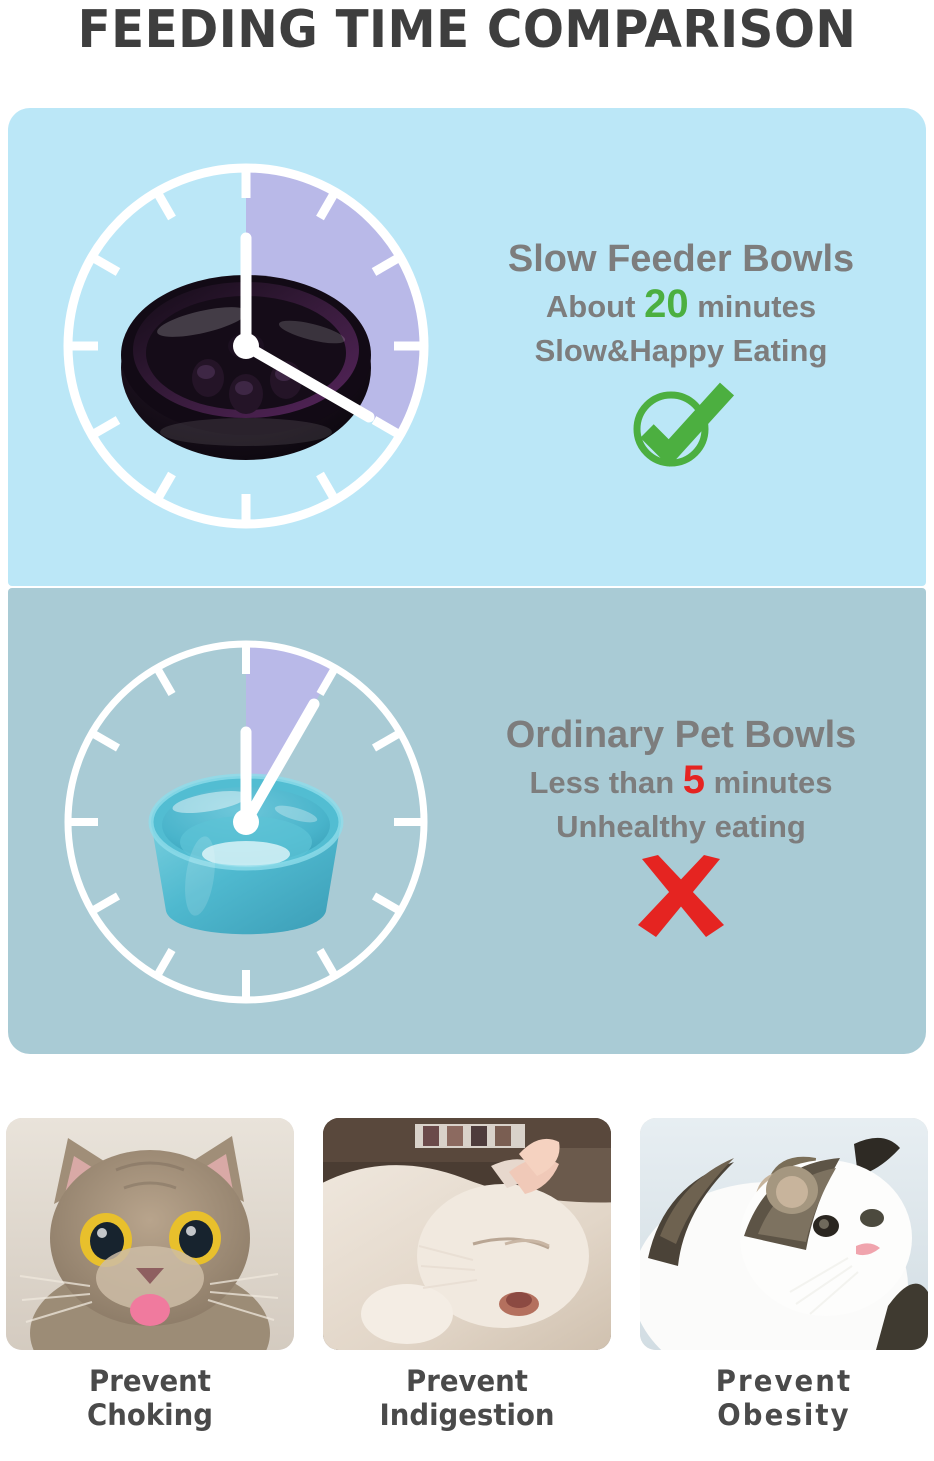  Describe the element at coordinates (666, 304) in the screenshot. I see `slow-feeder-time-value: 20` at that location.